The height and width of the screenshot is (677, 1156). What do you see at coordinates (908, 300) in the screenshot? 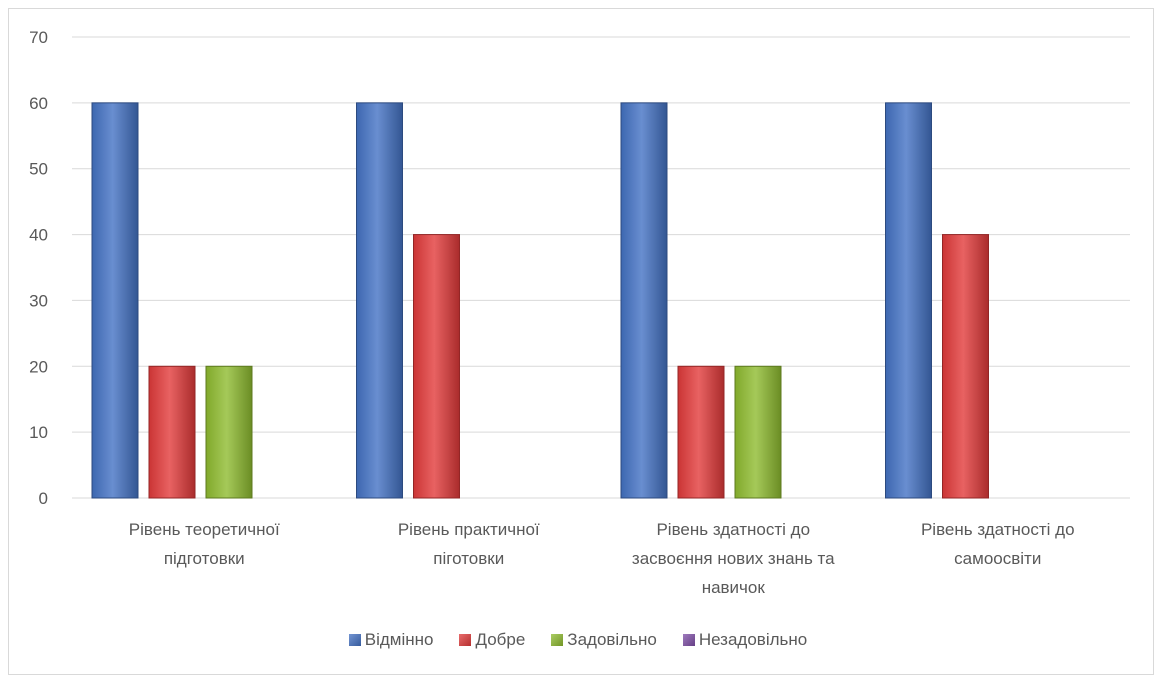
I see `bar-Відмінно-3` at bounding box center [908, 300].